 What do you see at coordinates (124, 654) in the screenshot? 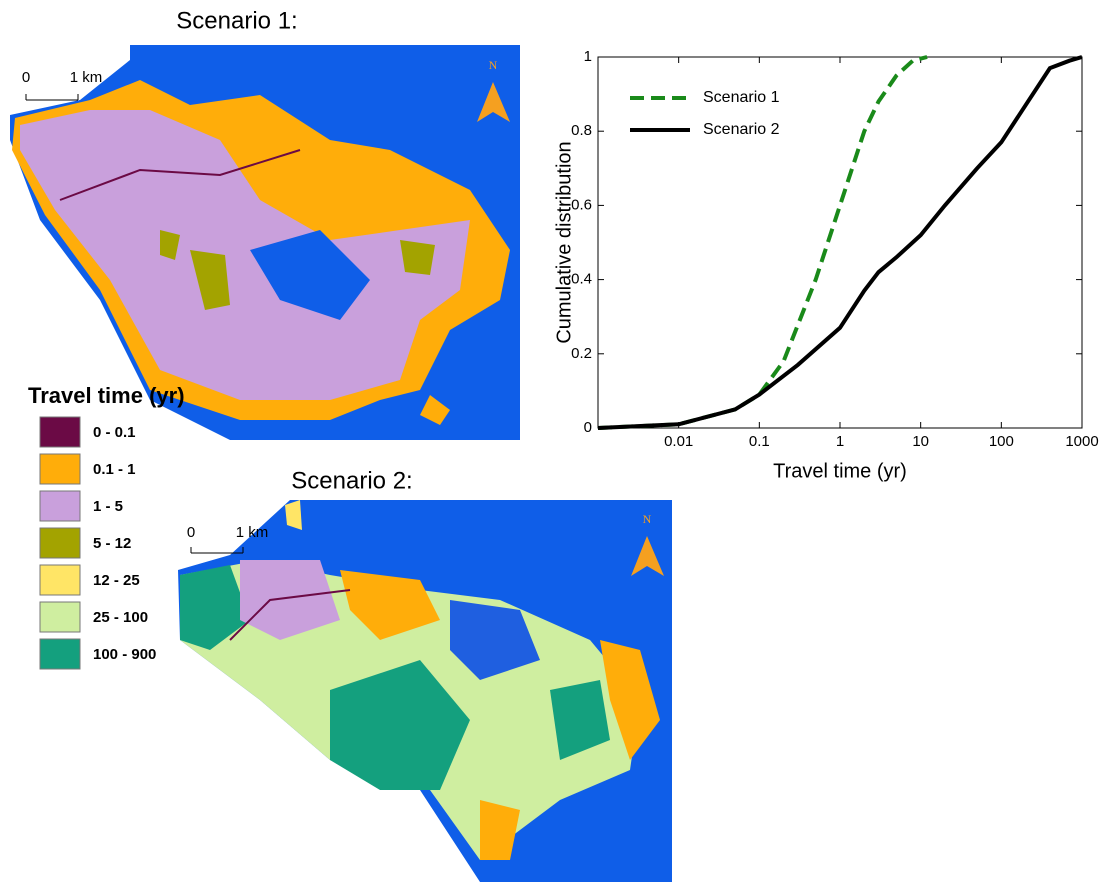
I see `legend-label: 100 - 900` at bounding box center [124, 654].